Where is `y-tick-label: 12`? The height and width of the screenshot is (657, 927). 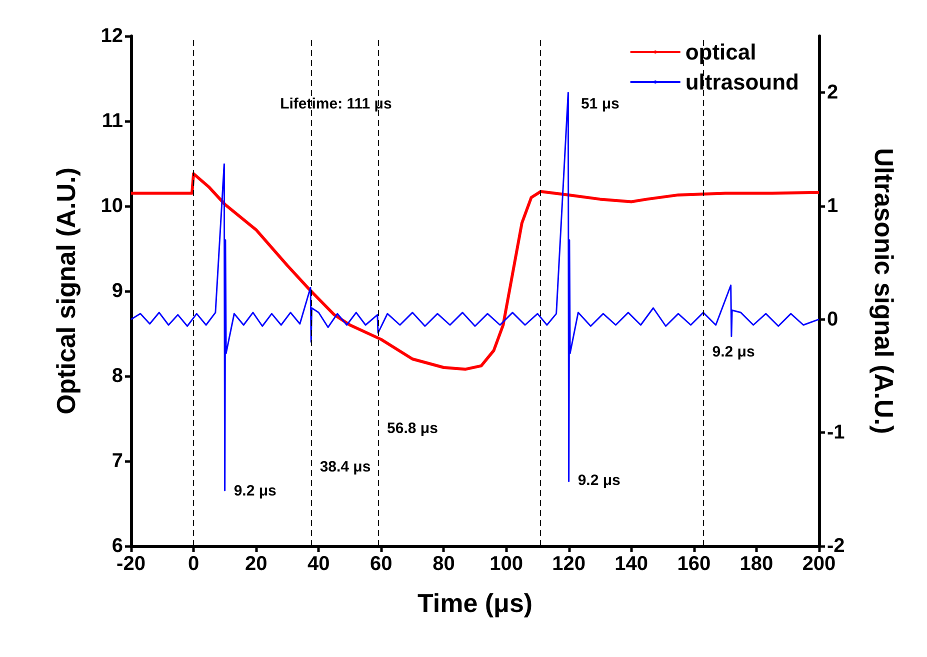 y-tick-label: 12 is located at coordinates (111, 36).